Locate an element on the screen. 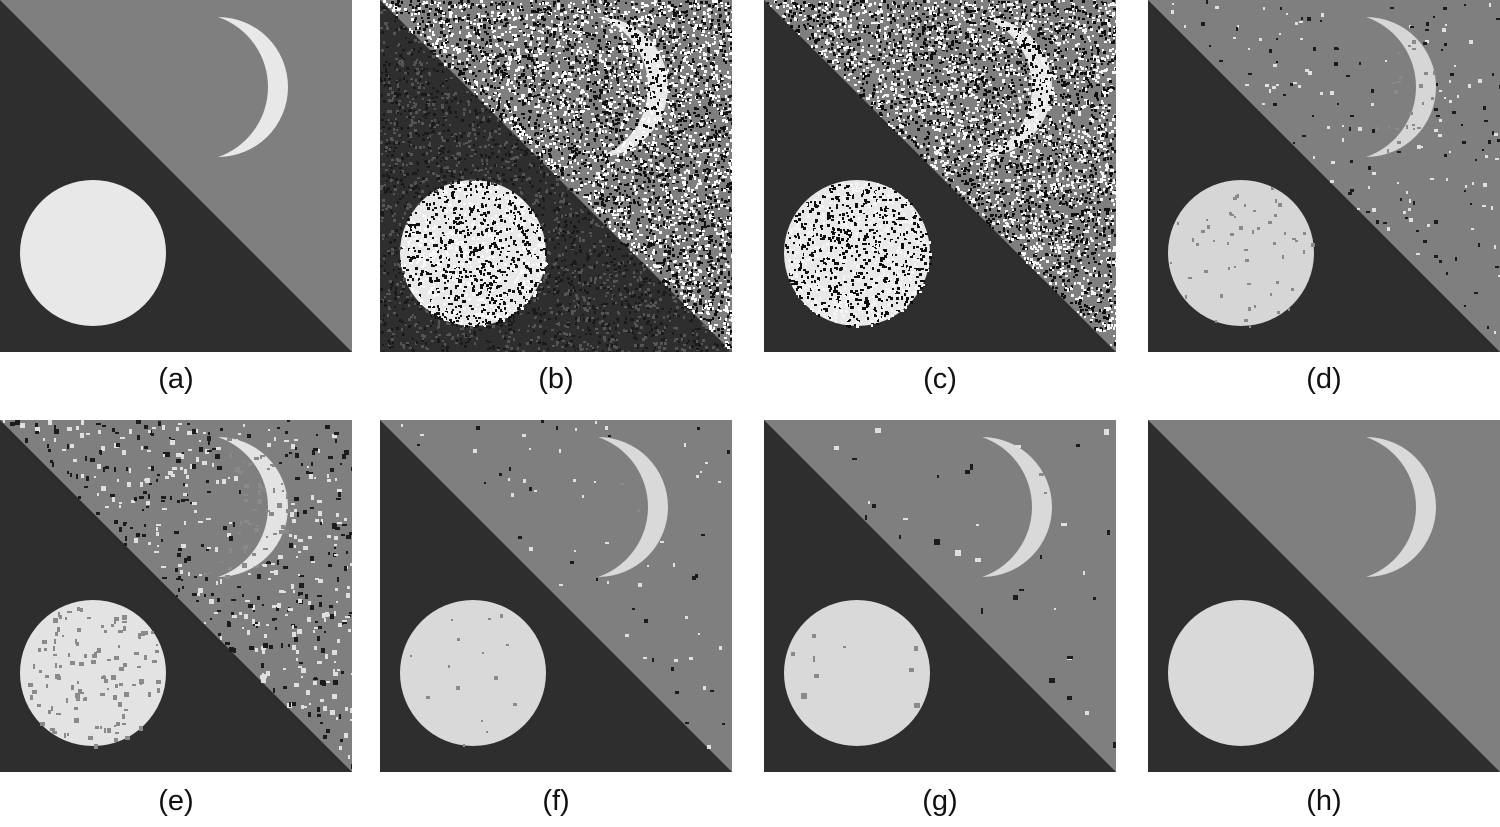 The image size is (1500, 827). panel-image-d is located at coordinates (1324, 176).